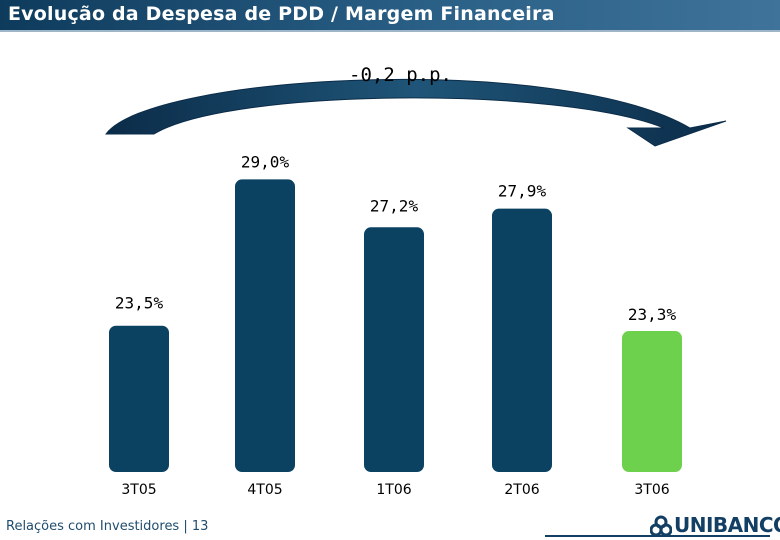 This screenshot has height=540, width=780. I want to click on bar-1T06, so click(394, 349).